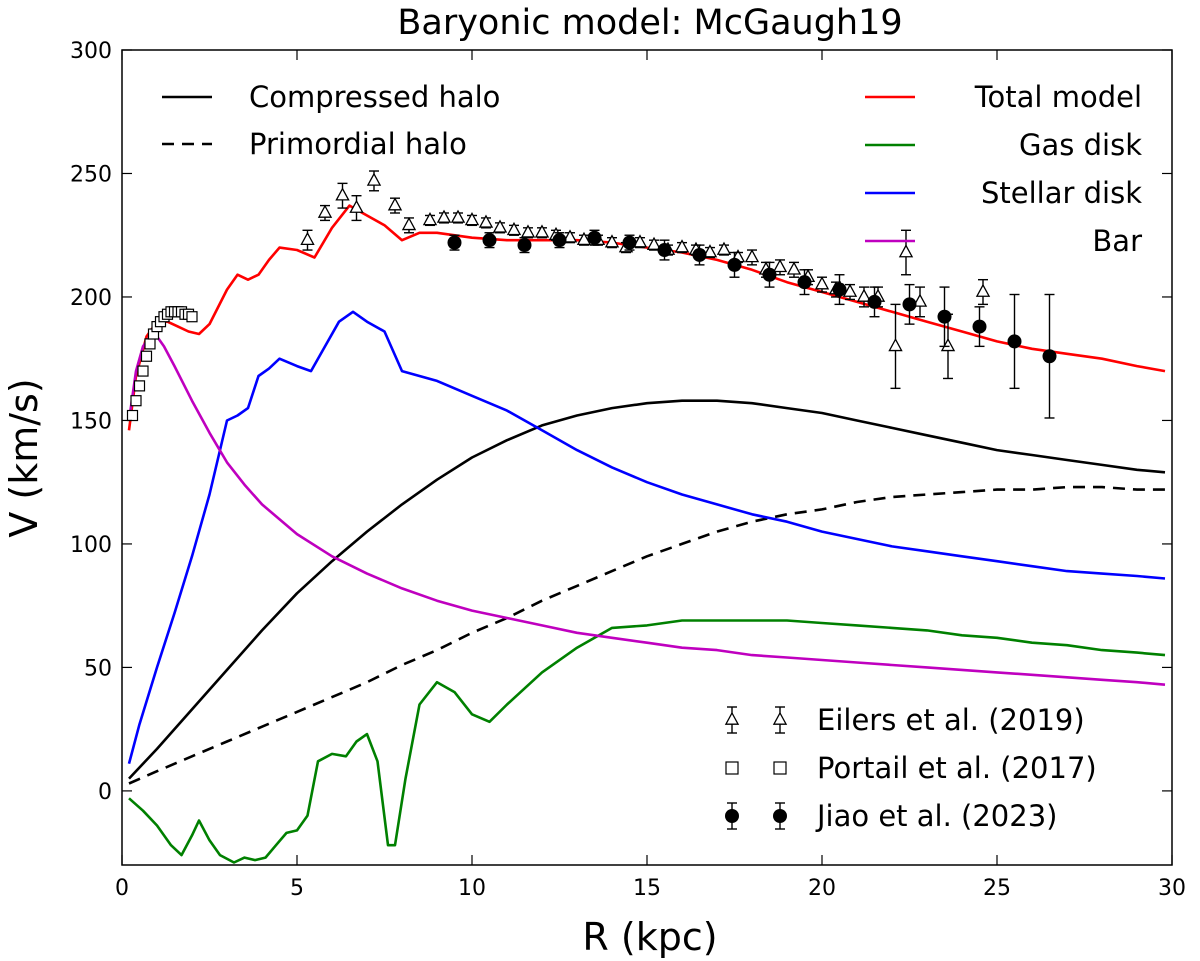  What do you see at coordinates (1117, 241) in the screenshot?
I see `legend-label: Bar` at bounding box center [1117, 241].